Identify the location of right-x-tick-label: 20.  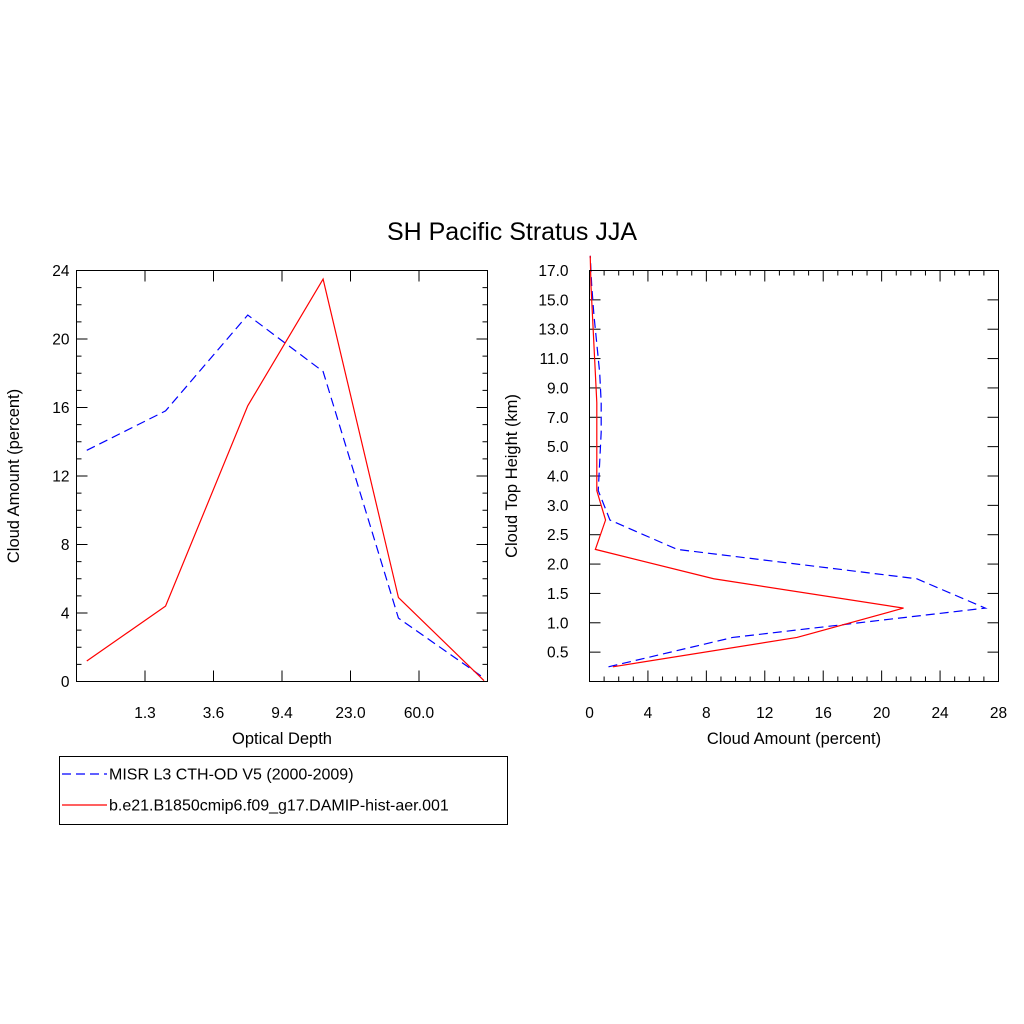
(882, 713).